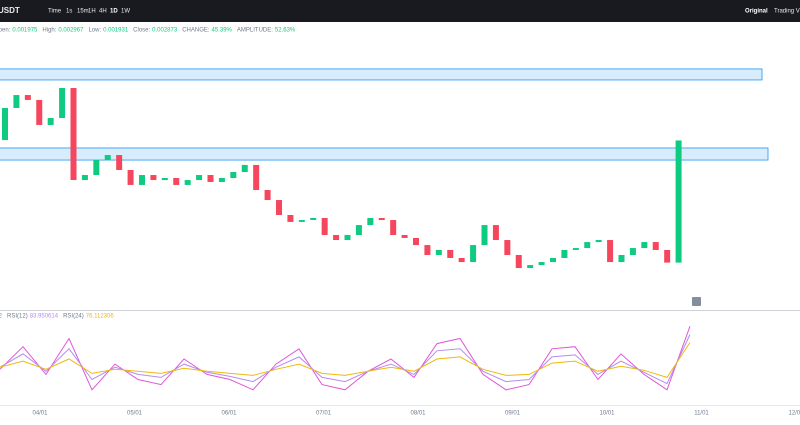 Image resolution: width=800 pixels, height=425 pixels. Describe the element at coordinates (94, 31) in the screenshot. I see `info-label: Low:` at that location.